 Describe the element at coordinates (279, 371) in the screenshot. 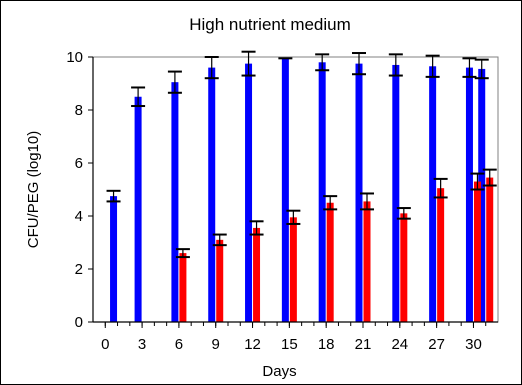

I see `x-axis-label: Days` at that location.